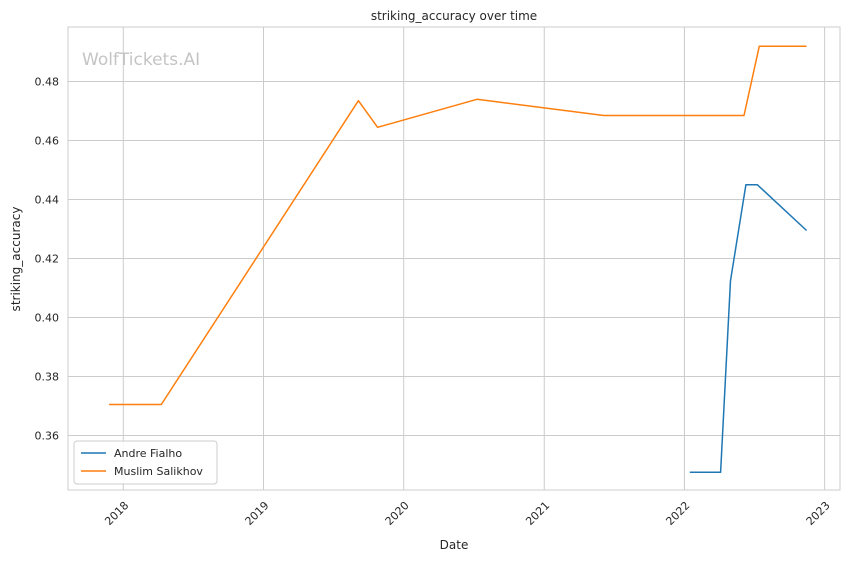 The width and height of the screenshot is (852, 561). What do you see at coordinates (47, 435) in the screenshot?
I see `y-tick-label: 0.36` at bounding box center [47, 435].